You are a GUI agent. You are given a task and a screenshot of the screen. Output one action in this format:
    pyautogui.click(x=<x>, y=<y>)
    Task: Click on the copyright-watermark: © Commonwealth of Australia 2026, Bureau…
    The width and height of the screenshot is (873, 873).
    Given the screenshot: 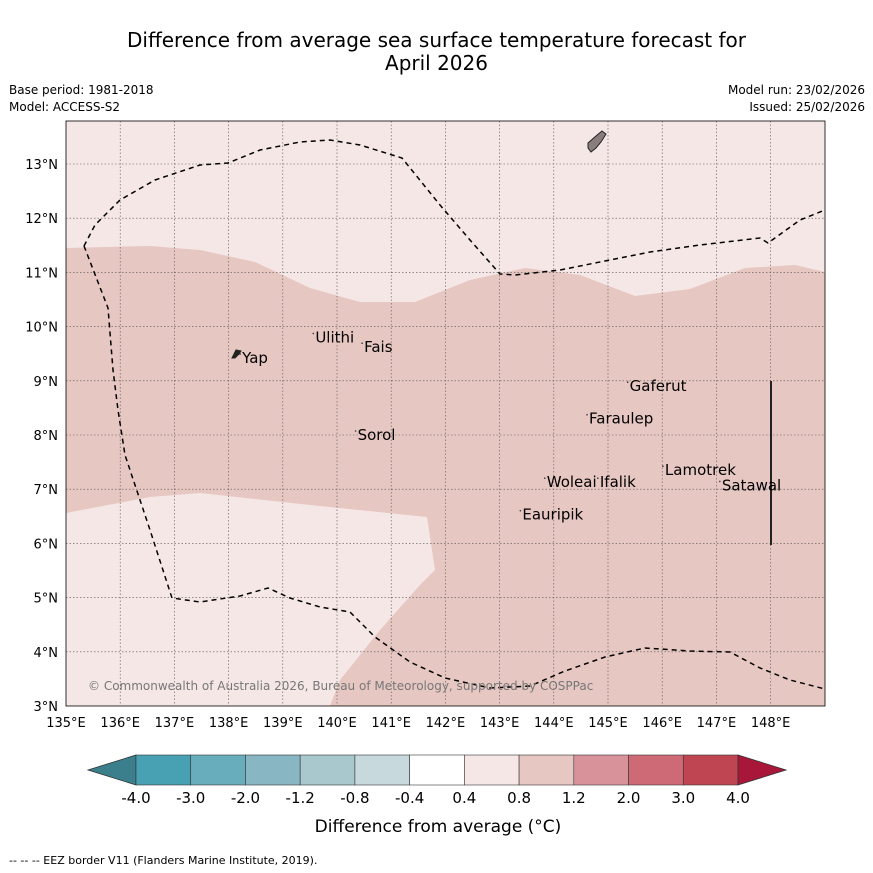 What is the action you would take?
    pyautogui.click(x=340, y=686)
    